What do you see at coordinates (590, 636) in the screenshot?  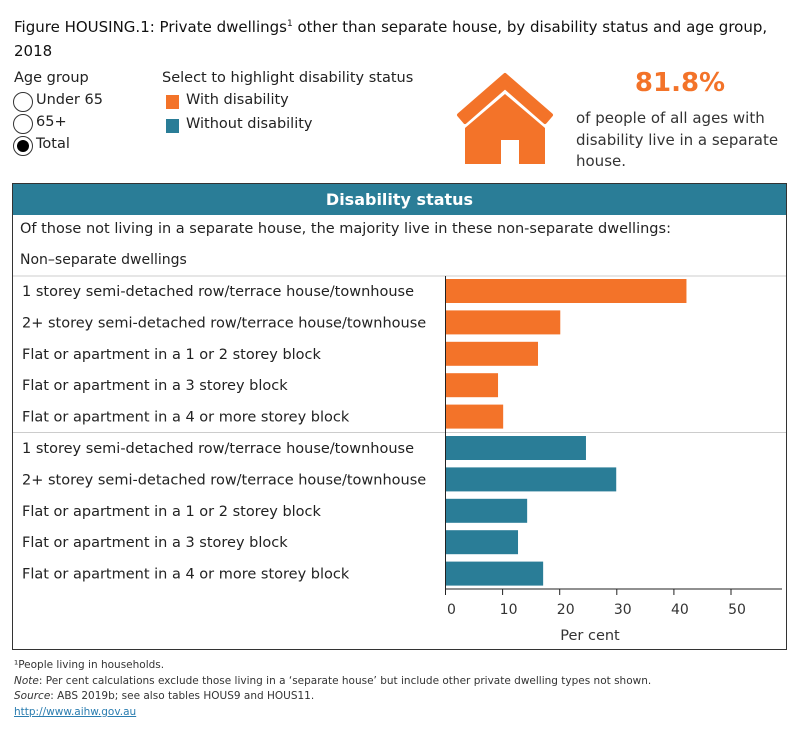 I see `x-axis-label: Per cent` at bounding box center [590, 636].